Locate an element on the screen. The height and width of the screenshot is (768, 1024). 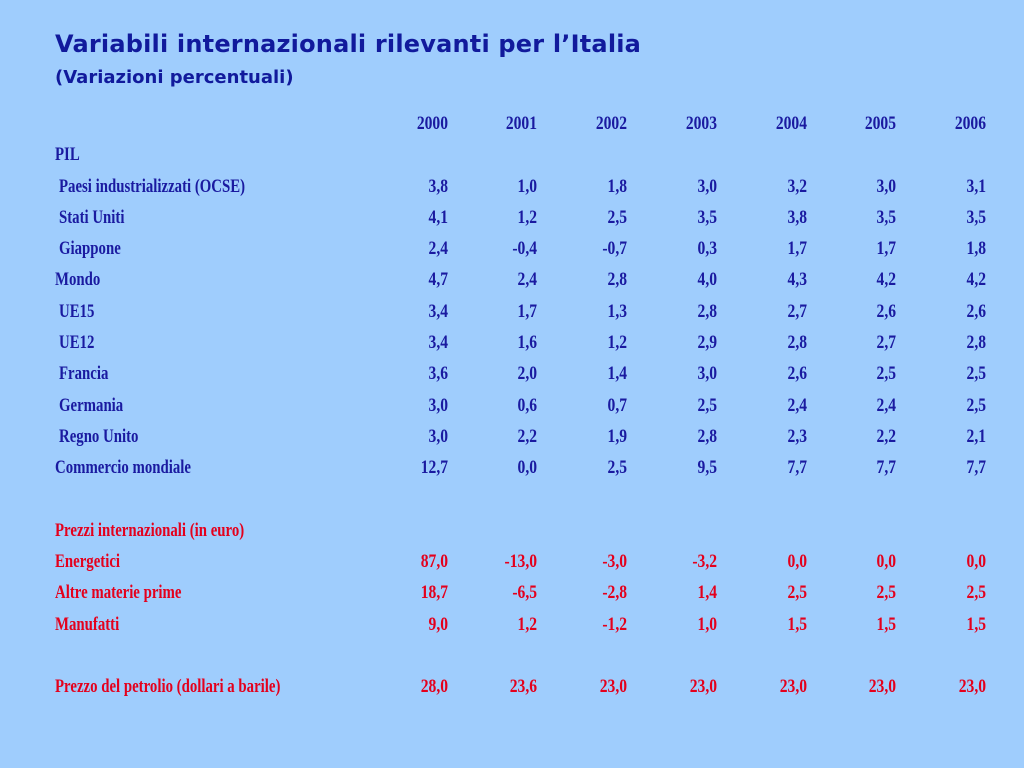
cell-value: 23,6 is located at coordinates (523, 687).